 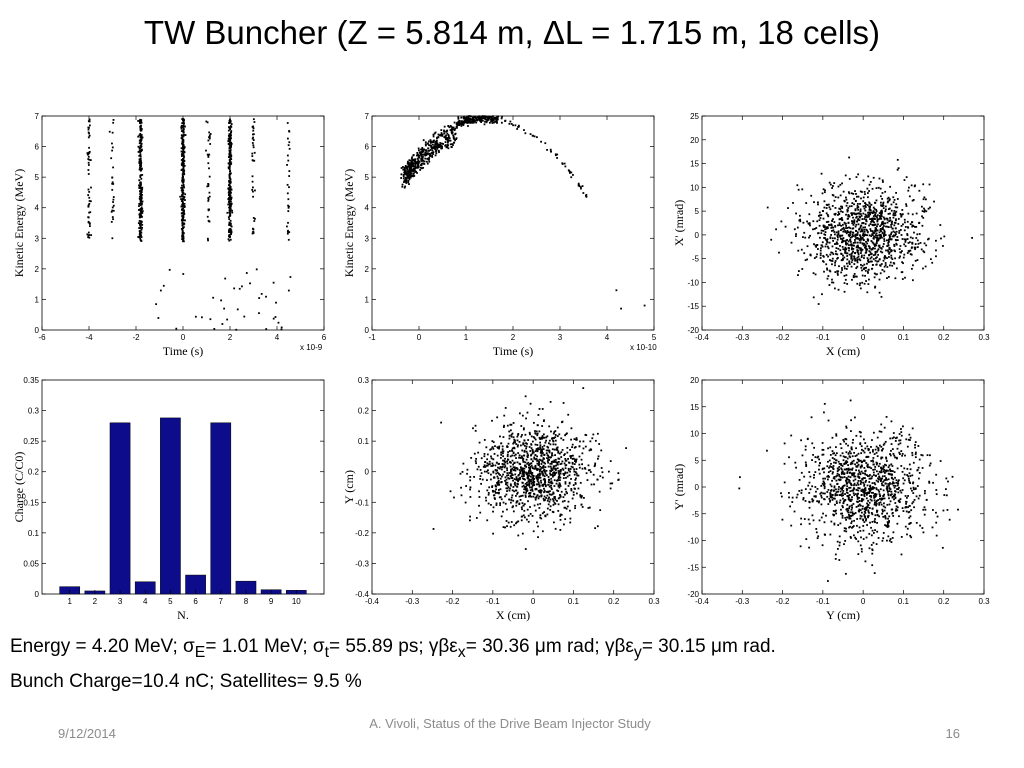 I want to click on x-tick-label: 8, so click(x=246, y=601).